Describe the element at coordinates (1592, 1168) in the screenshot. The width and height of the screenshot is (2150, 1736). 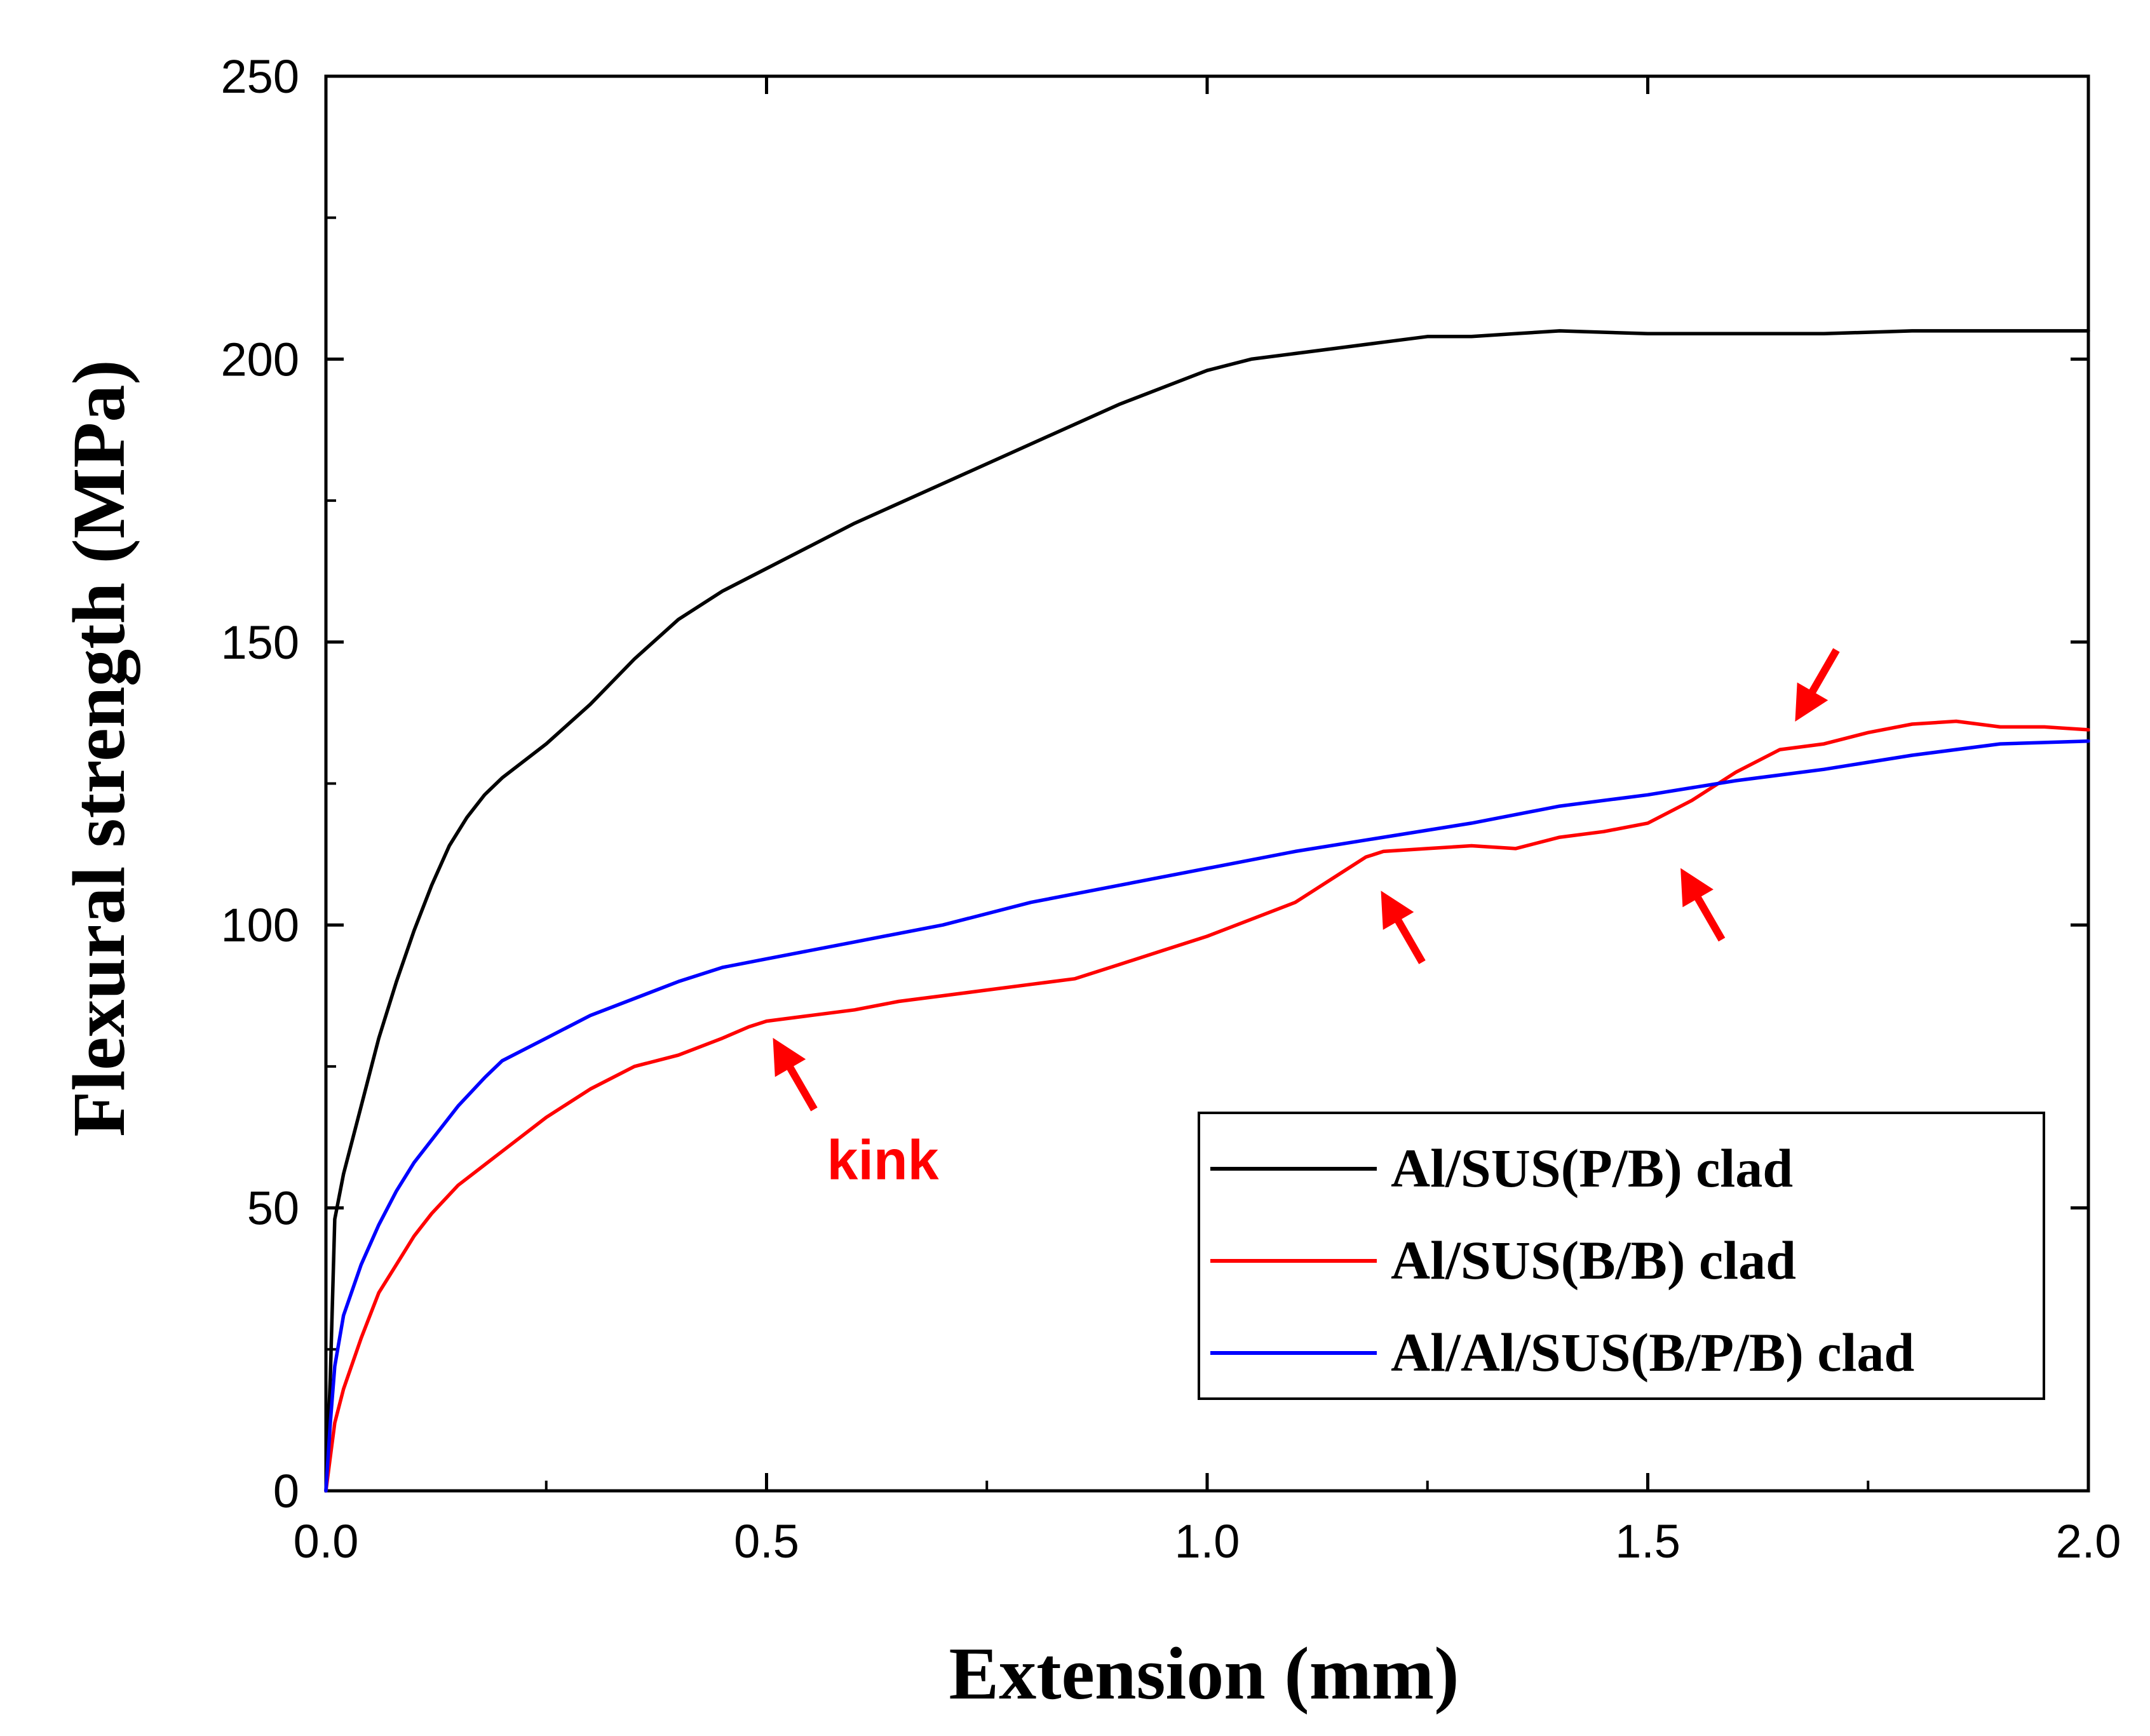
I see `legend-label-0: Al/SUS(P/B) clad` at that location.